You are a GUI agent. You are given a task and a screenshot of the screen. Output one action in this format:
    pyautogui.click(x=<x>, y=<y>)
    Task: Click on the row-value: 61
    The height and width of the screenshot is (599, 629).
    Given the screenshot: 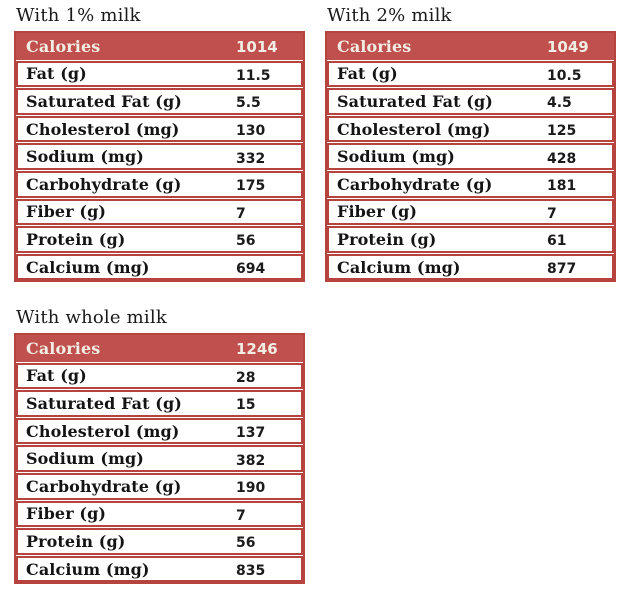 What is the action you would take?
    pyautogui.click(x=557, y=241)
    